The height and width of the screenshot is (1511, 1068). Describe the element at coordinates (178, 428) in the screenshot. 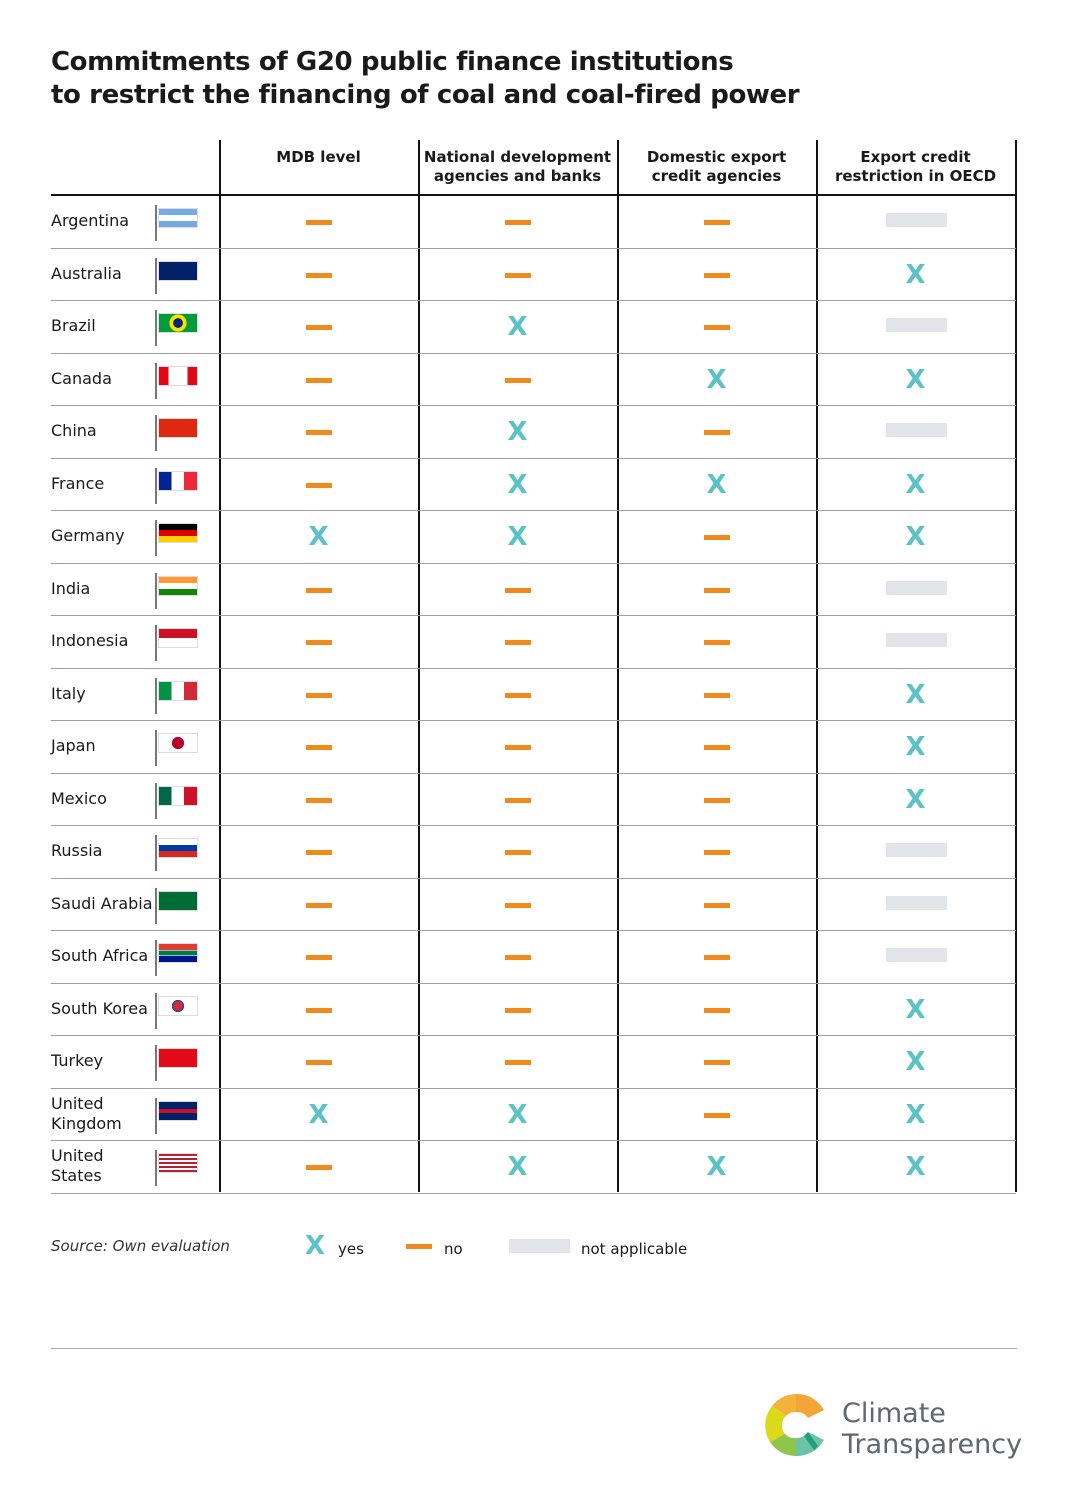

I see `flag-china-icon` at that location.